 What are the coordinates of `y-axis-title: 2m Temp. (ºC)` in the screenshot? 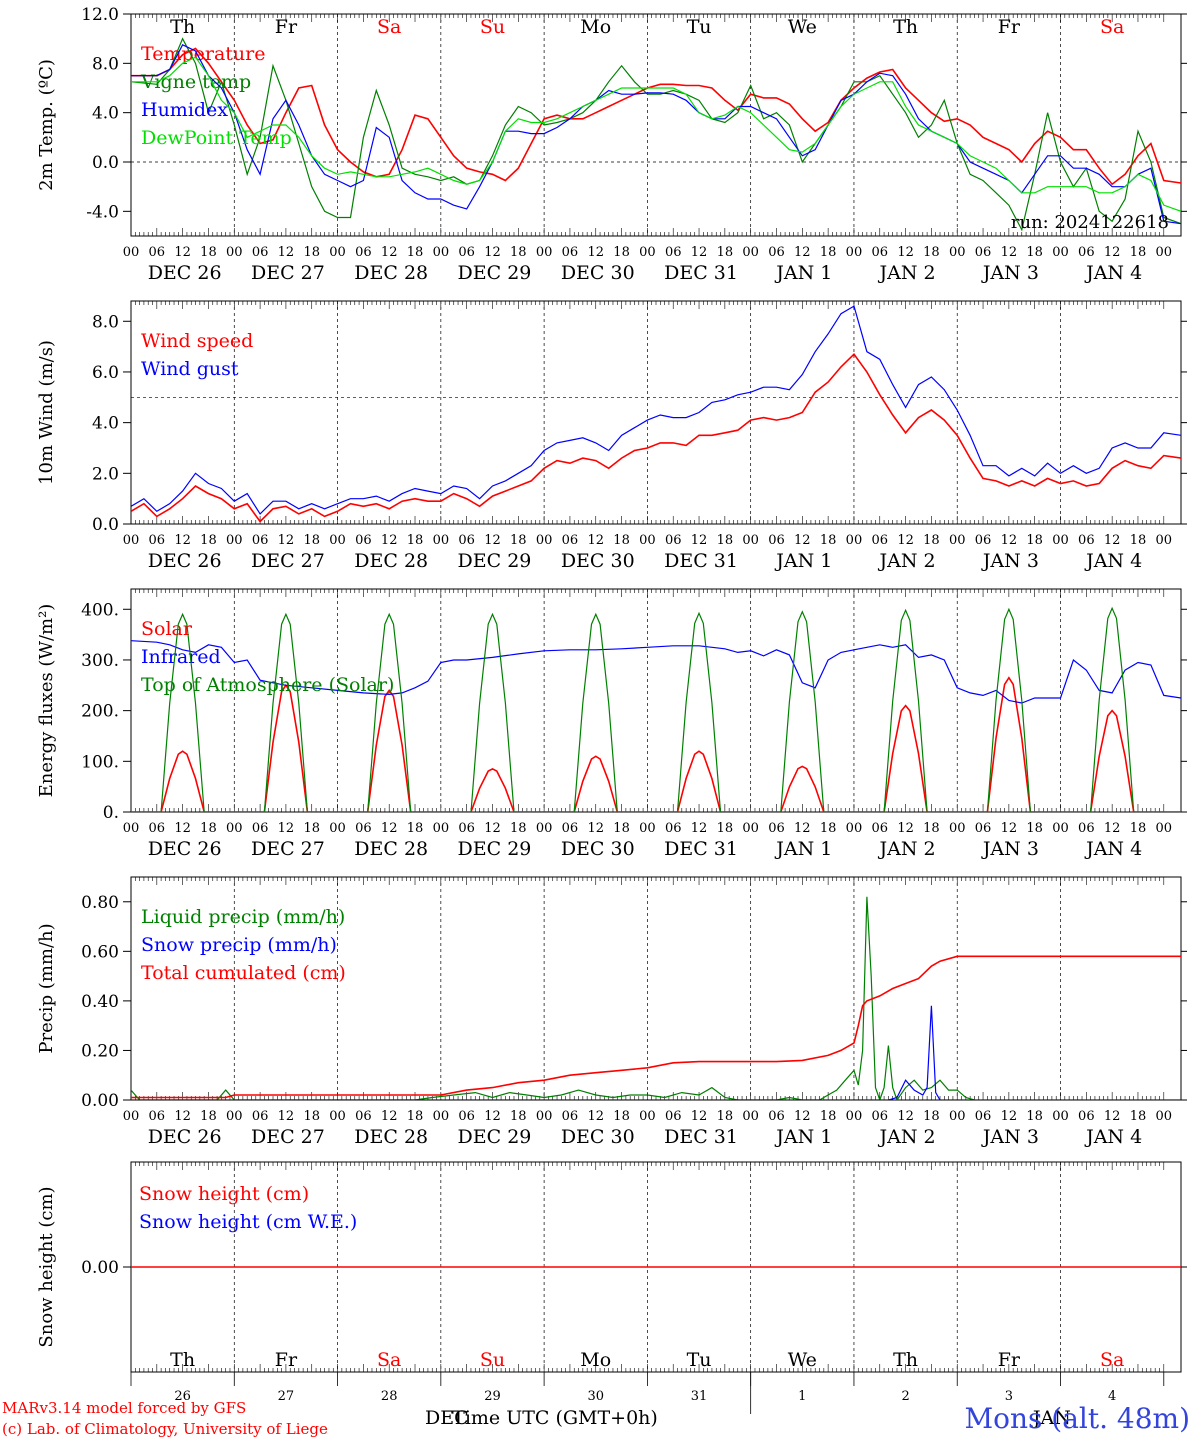 It's located at (46, 125).